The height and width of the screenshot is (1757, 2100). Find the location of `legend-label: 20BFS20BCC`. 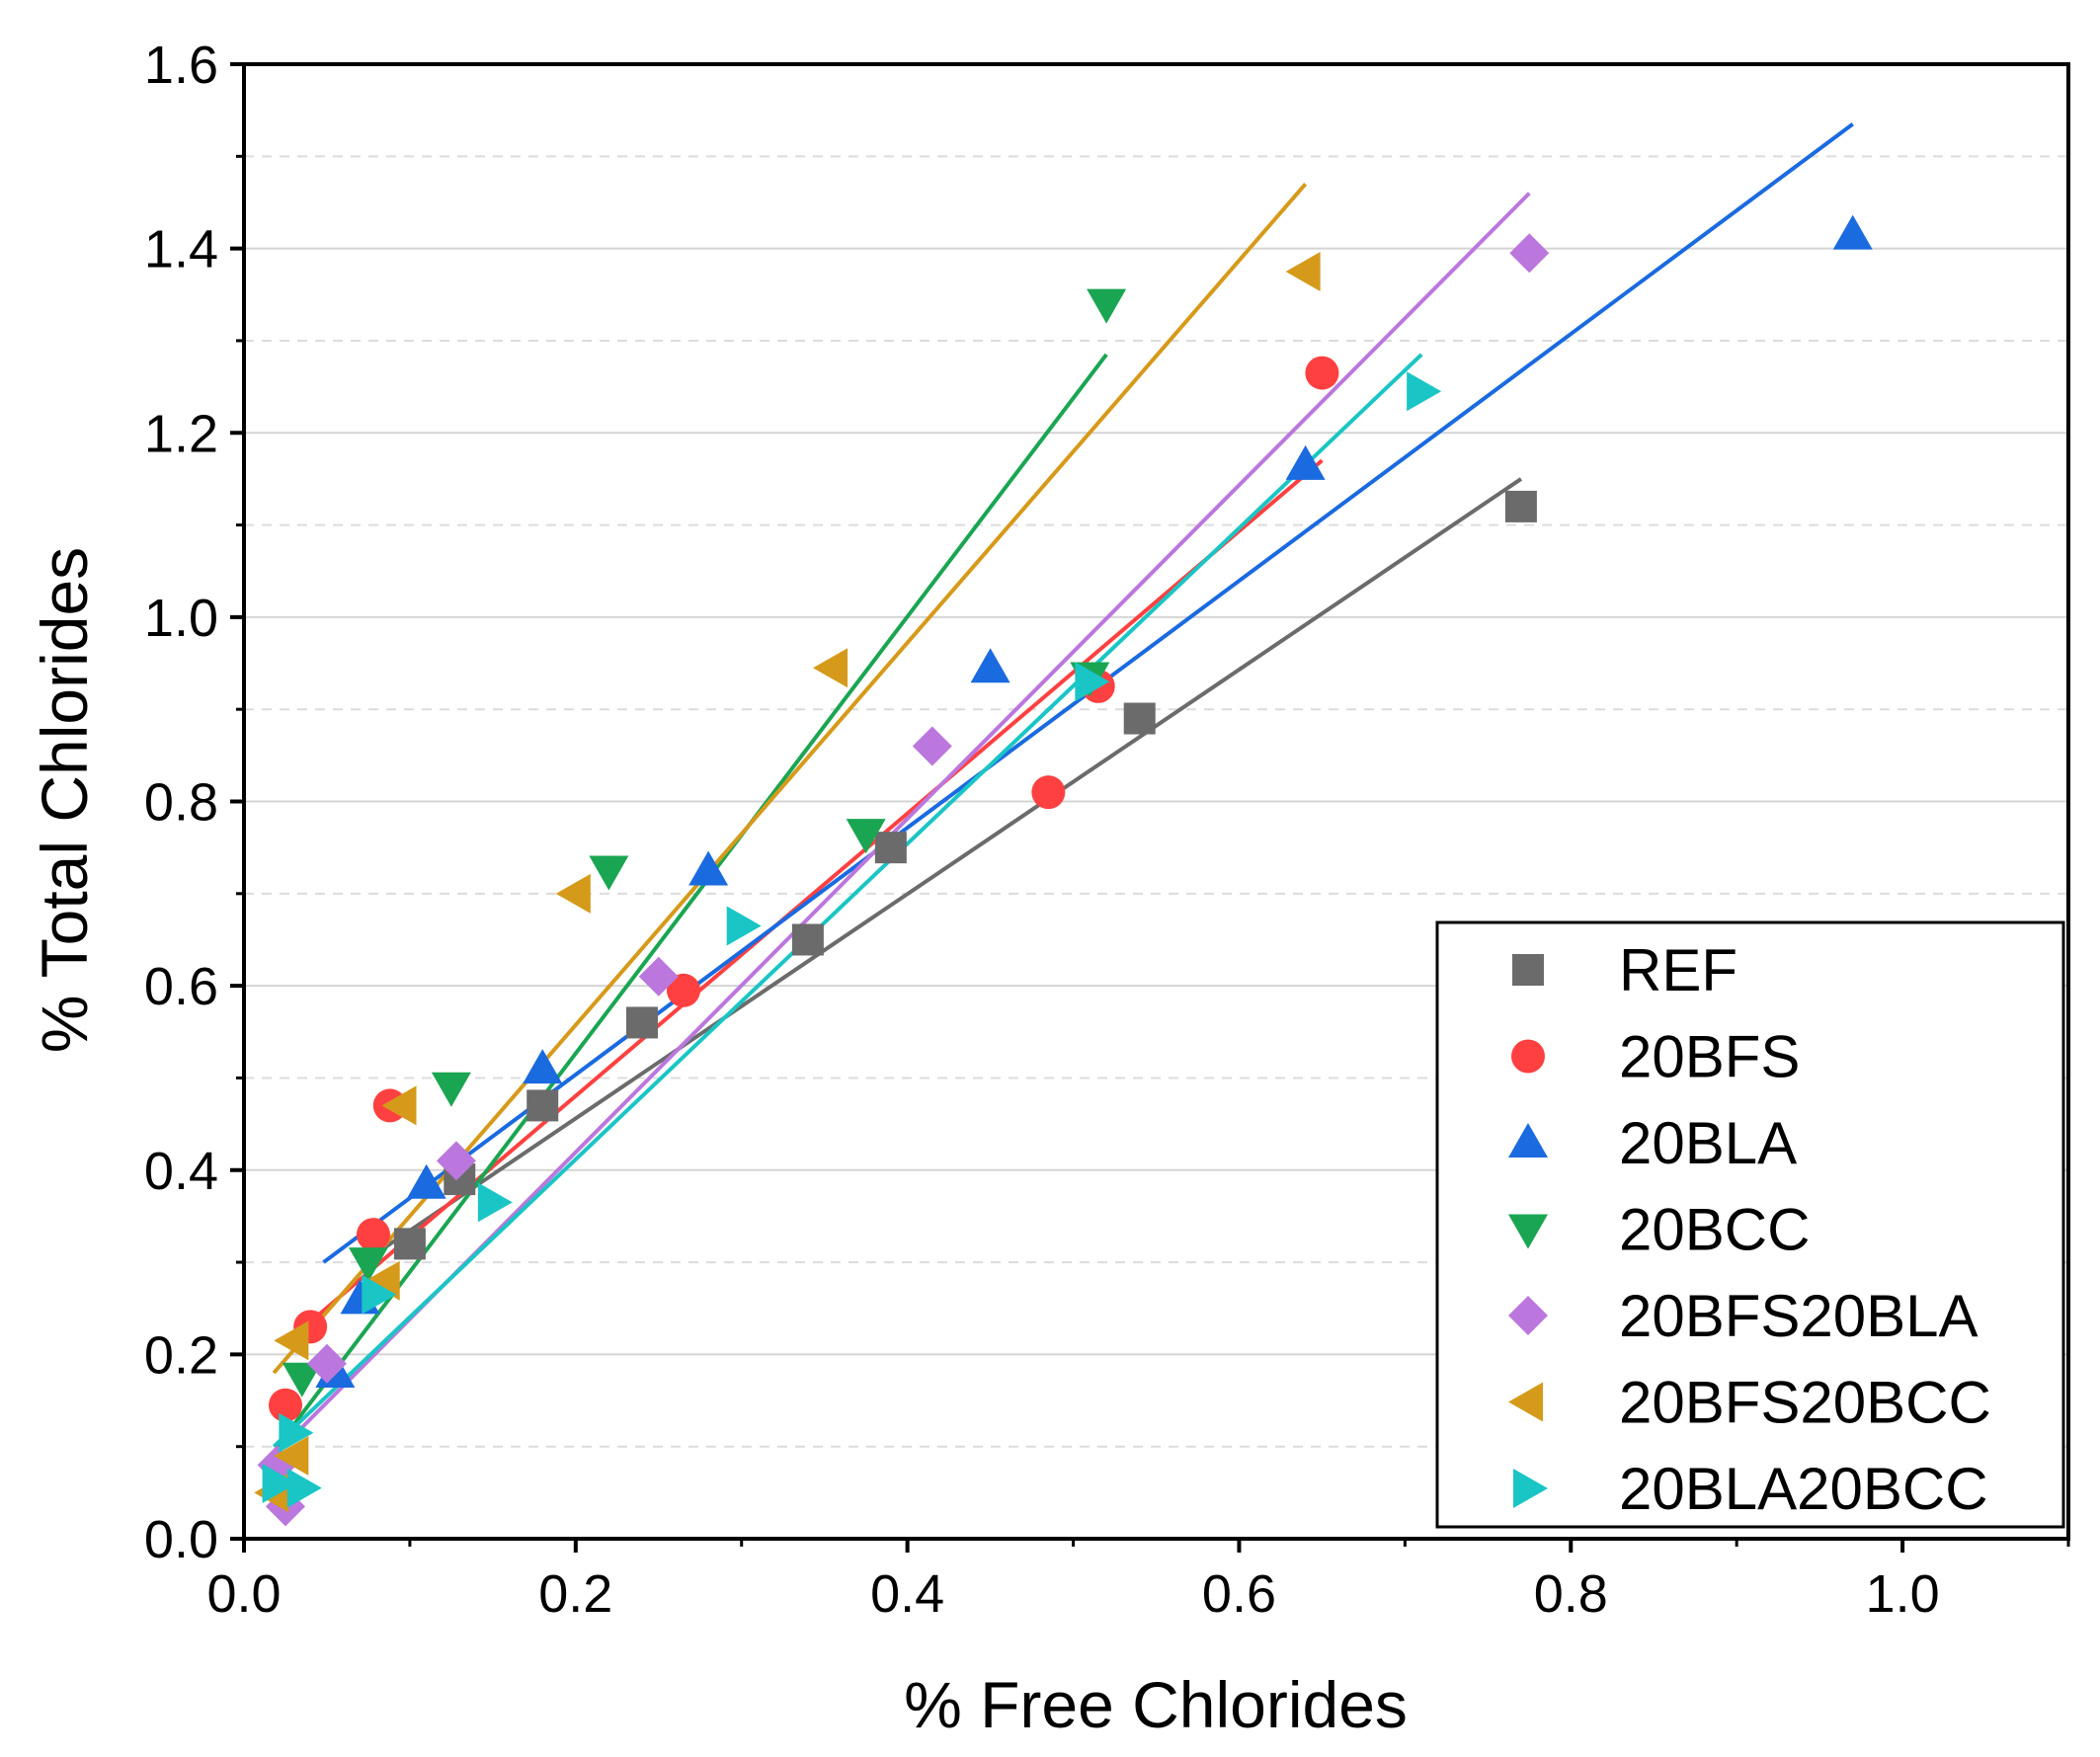

legend-label: 20BFS20BCC is located at coordinates (1805, 1403).